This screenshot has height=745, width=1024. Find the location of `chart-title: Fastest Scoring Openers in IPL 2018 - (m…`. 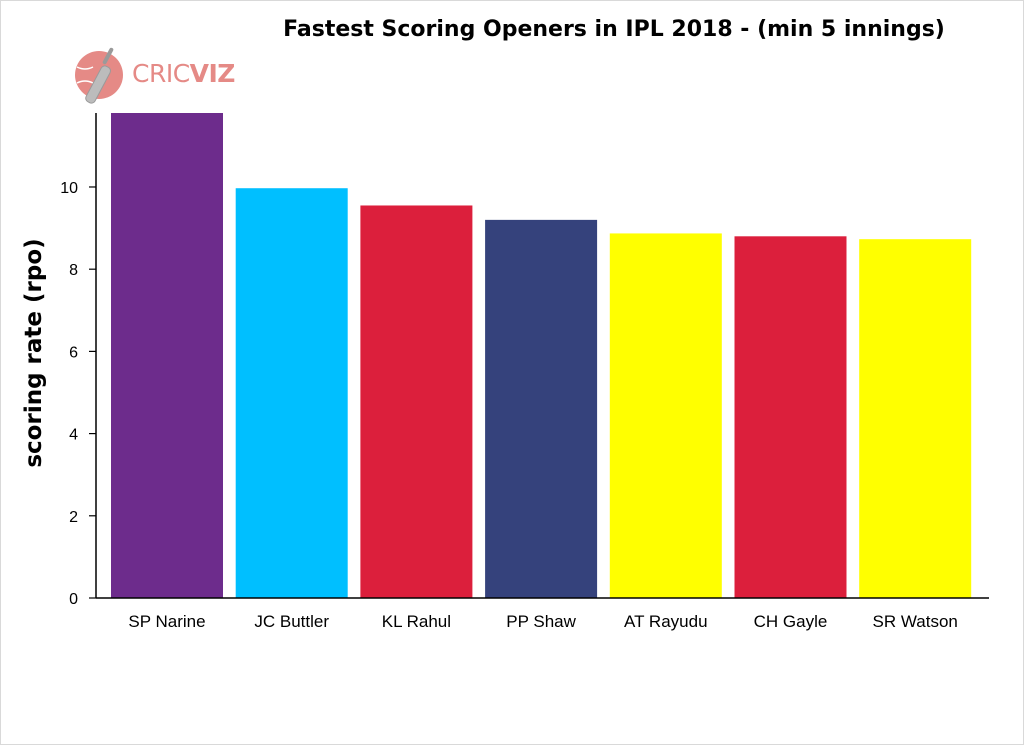

chart-title: Fastest Scoring Openers in IPL 2018 - (m… is located at coordinates (614, 29).